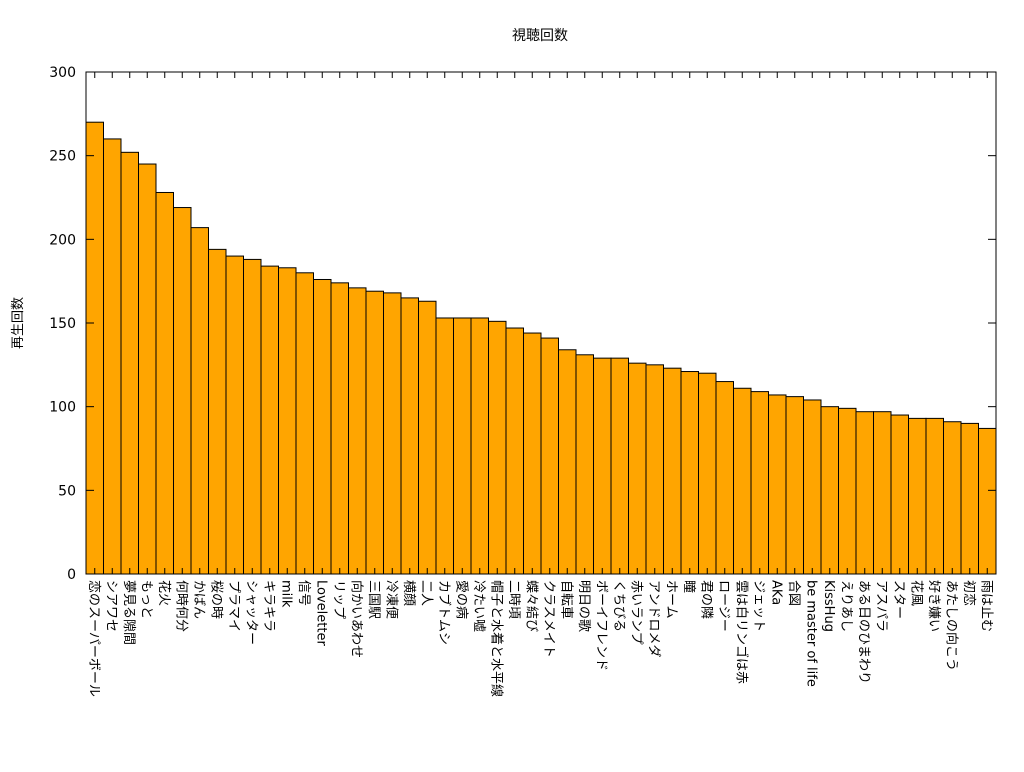 The image size is (1024, 772). What do you see at coordinates (706, 599) in the screenshot?
I see `x-tick-label: 君の隣` at bounding box center [706, 599].